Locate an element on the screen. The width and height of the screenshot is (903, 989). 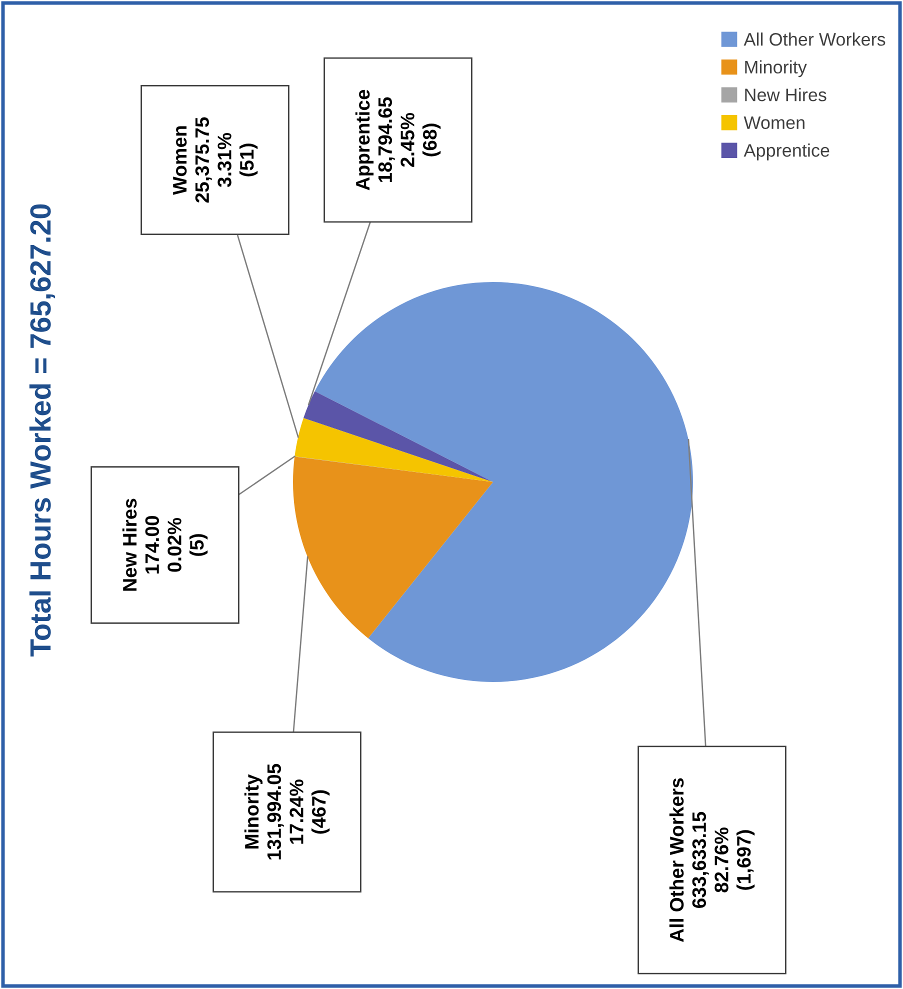
slice-label: Women is located at coordinates (180, 160).